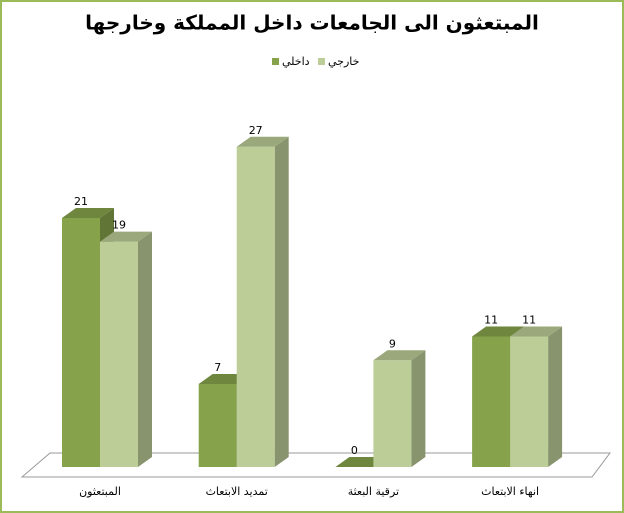 The height and width of the screenshot is (513, 624). What do you see at coordinates (315, 465) in the screenshot?
I see `floor` at bounding box center [315, 465].